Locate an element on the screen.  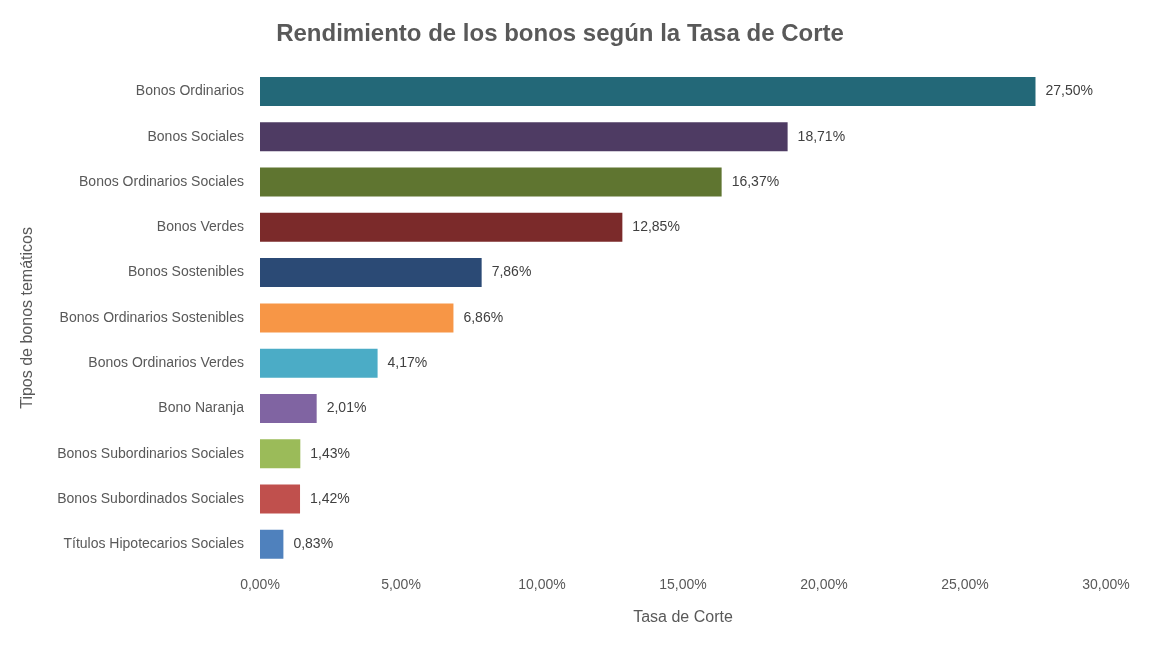
y-tick-label: Bonos Ordinarios is located at coordinates (189, 90).